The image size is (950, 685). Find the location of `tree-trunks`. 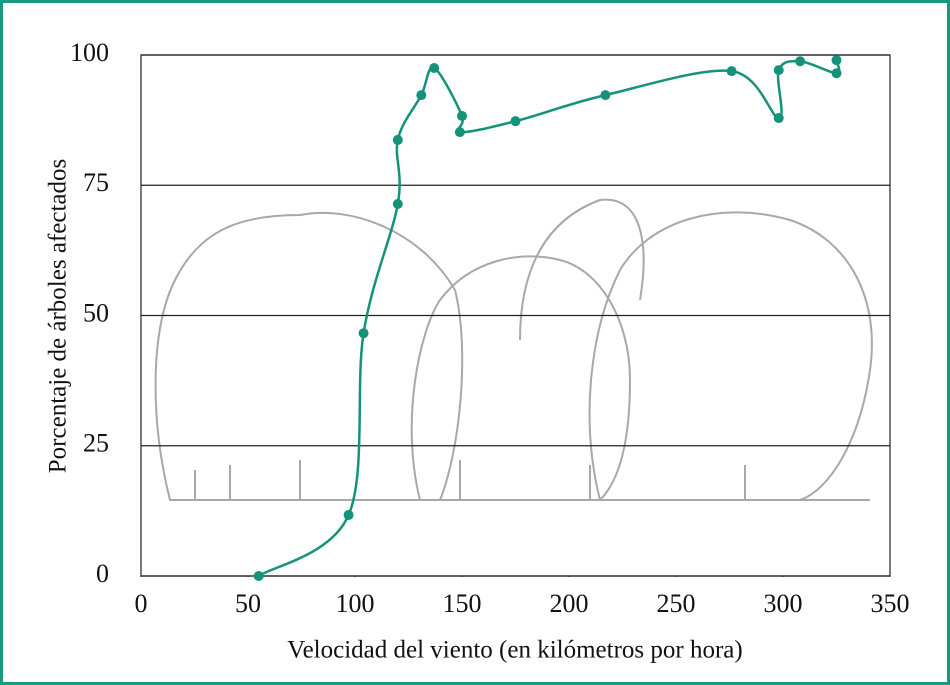

tree-trunks is located at coordinates (470, 480).